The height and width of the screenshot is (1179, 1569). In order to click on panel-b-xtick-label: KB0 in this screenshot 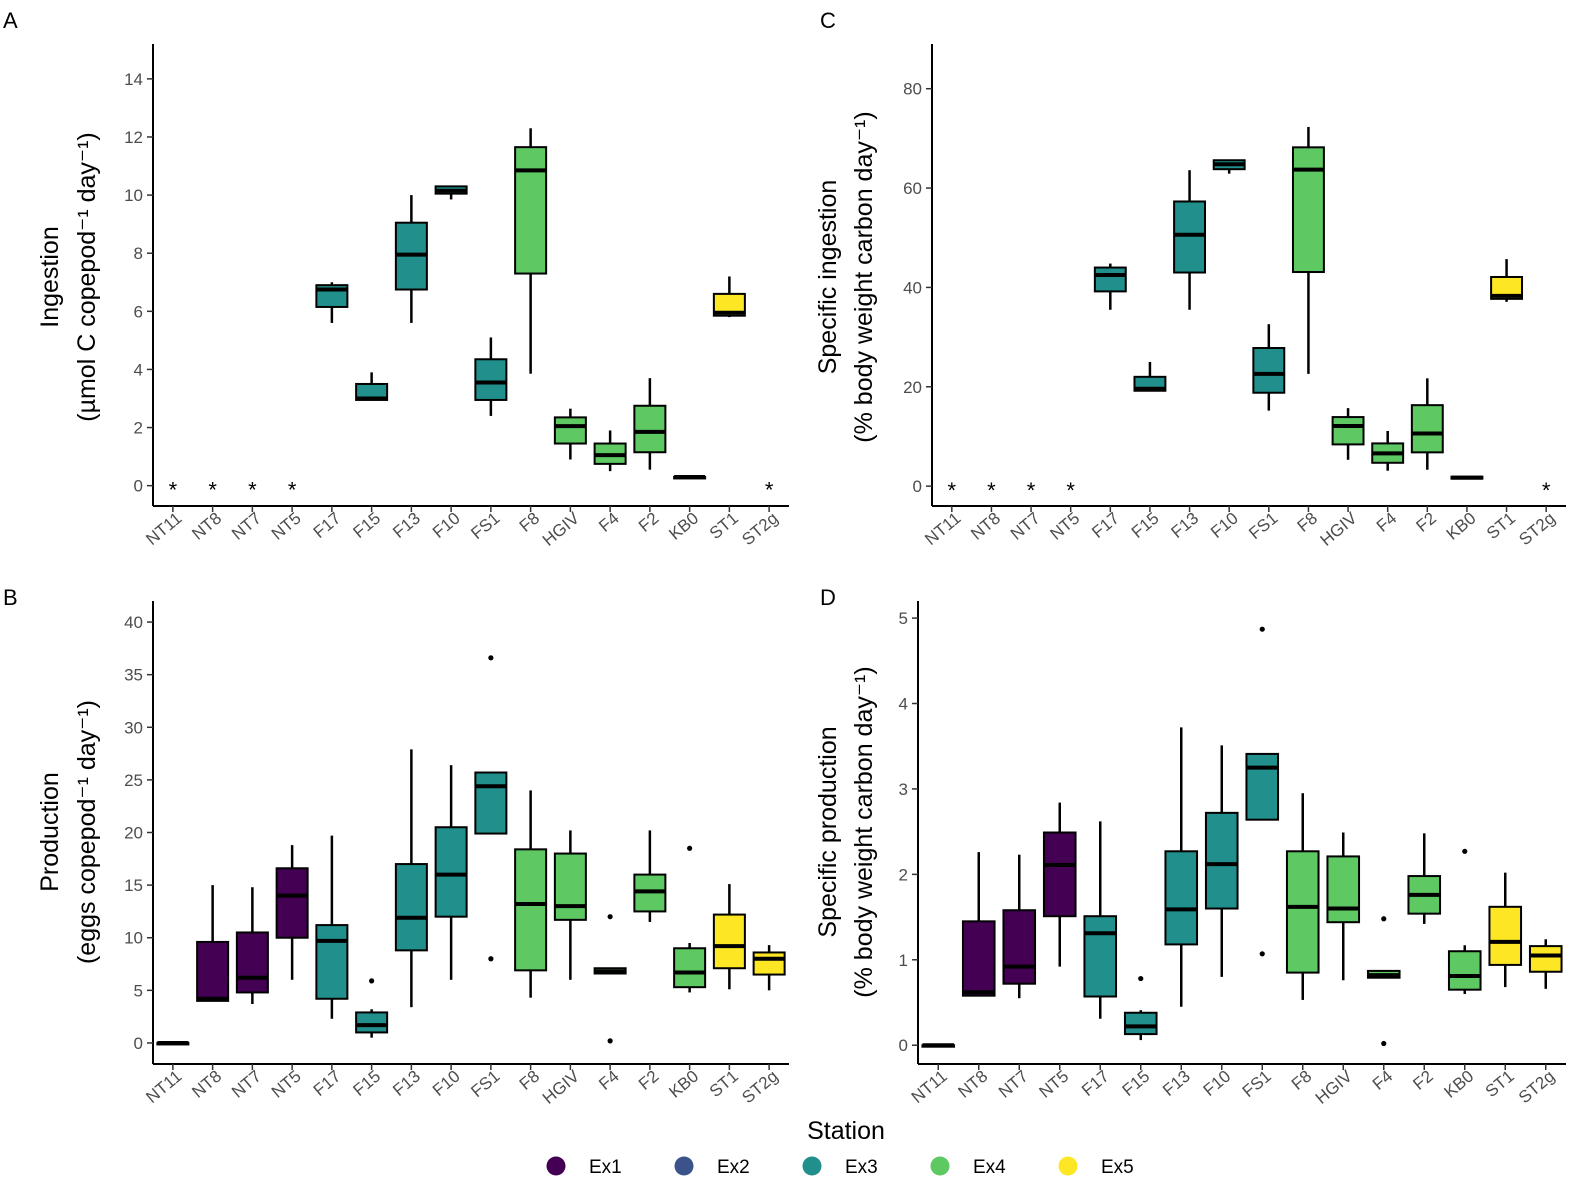, I will do `click(683, 1084)`.